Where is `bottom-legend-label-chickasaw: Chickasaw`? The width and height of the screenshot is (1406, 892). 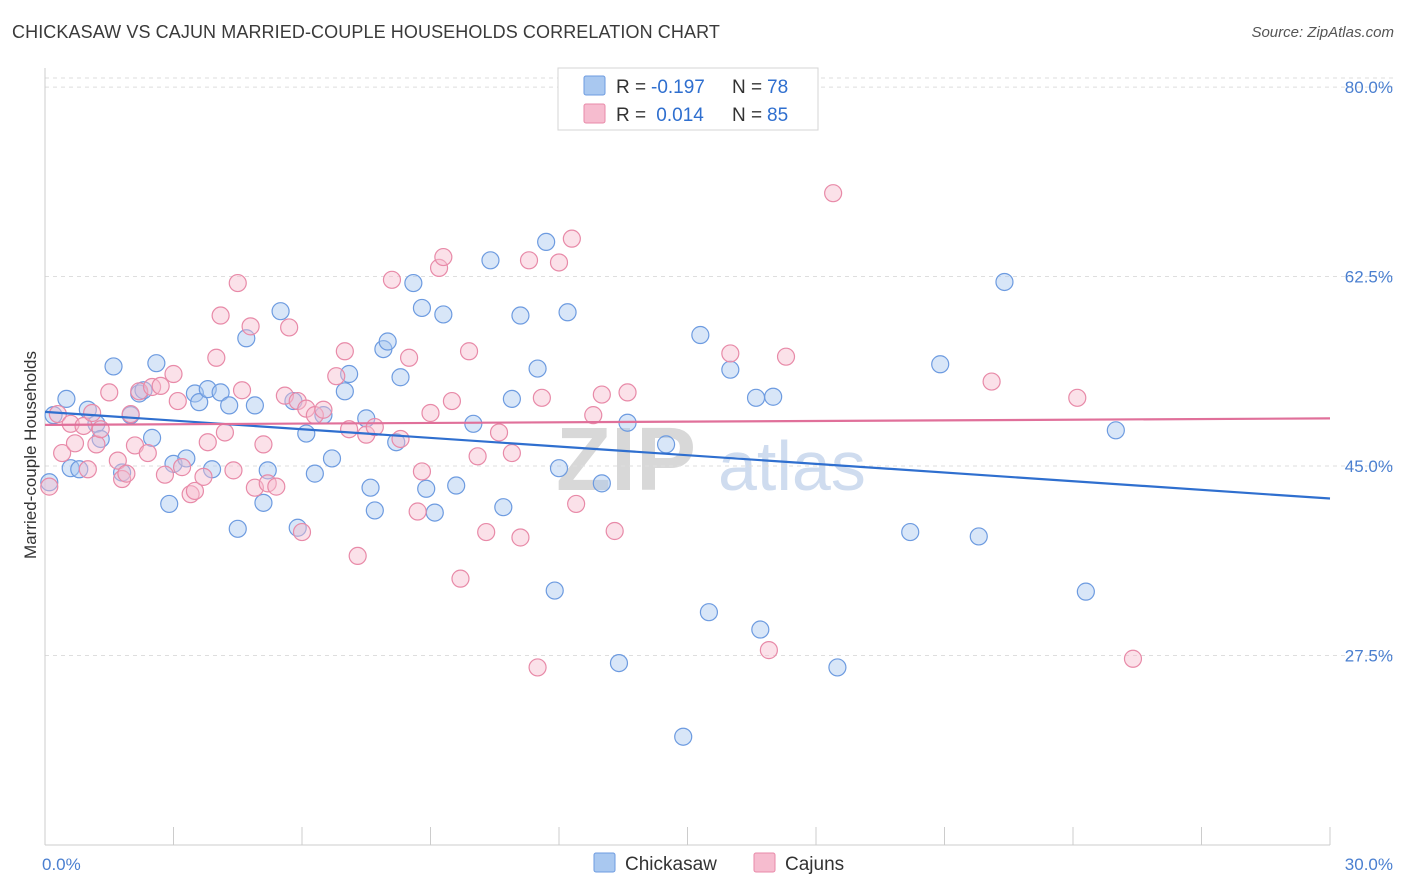 bottom-legend-label-chickasaw: Chickasaw is located at coordinates (671, 864).